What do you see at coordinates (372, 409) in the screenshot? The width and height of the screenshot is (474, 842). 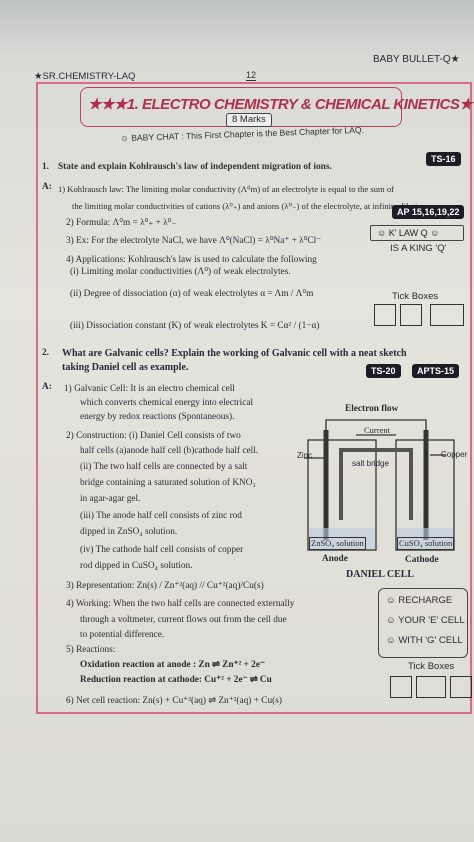 I see `diagram-label: Electron flow` at bounding box center [372, 409].